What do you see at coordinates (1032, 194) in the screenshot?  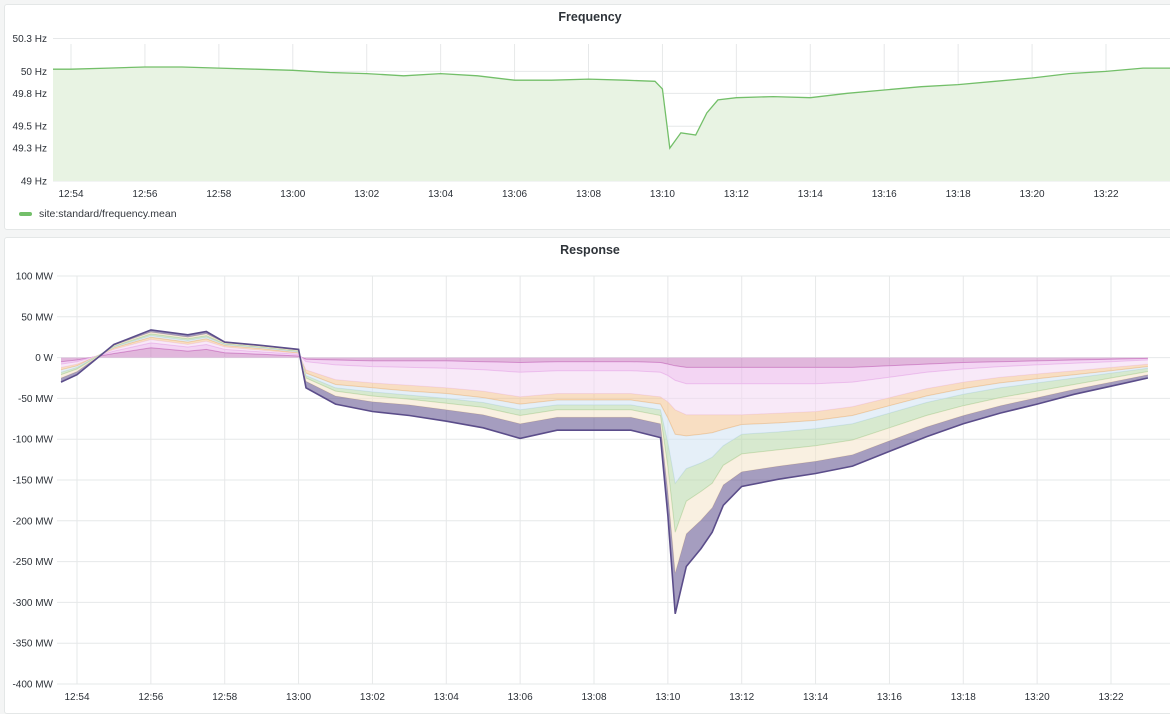 I see `freq-x-tick-label: 13:20` at bounding box center [1032, 194].